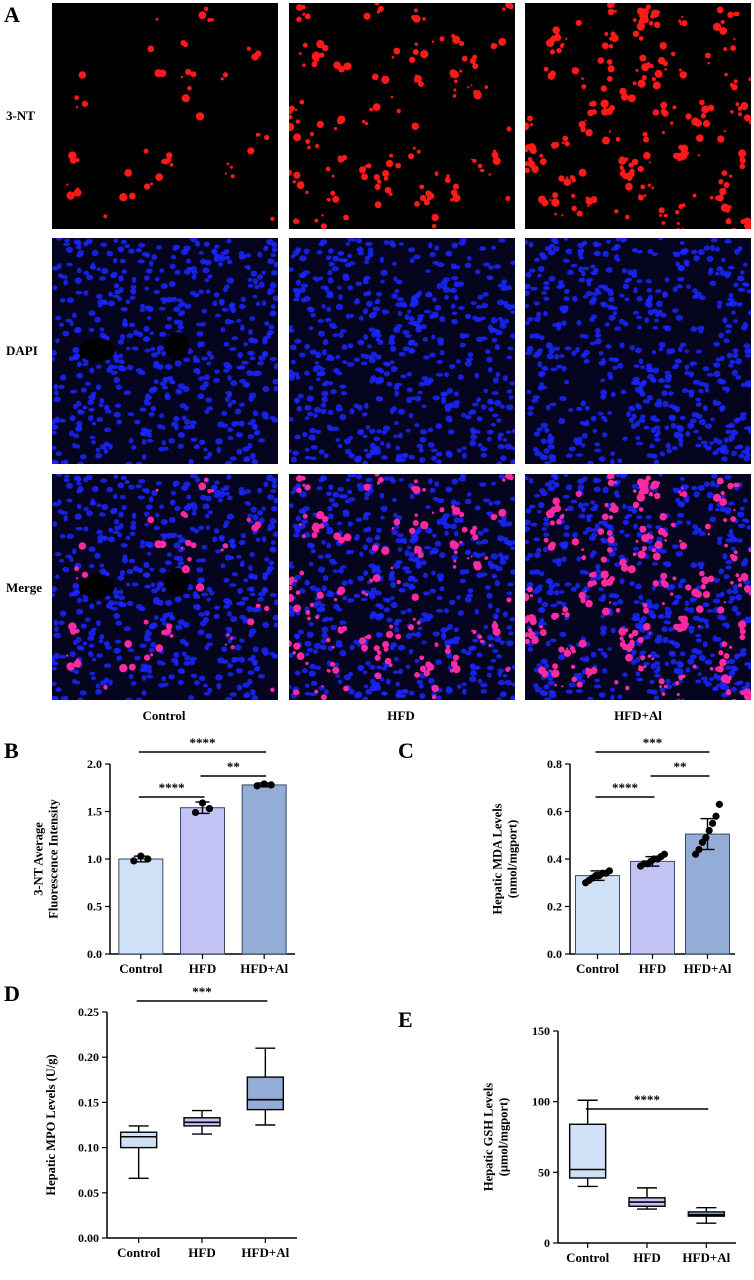  I want to click on micrograph-3nt-hfd, so click(402, 116).